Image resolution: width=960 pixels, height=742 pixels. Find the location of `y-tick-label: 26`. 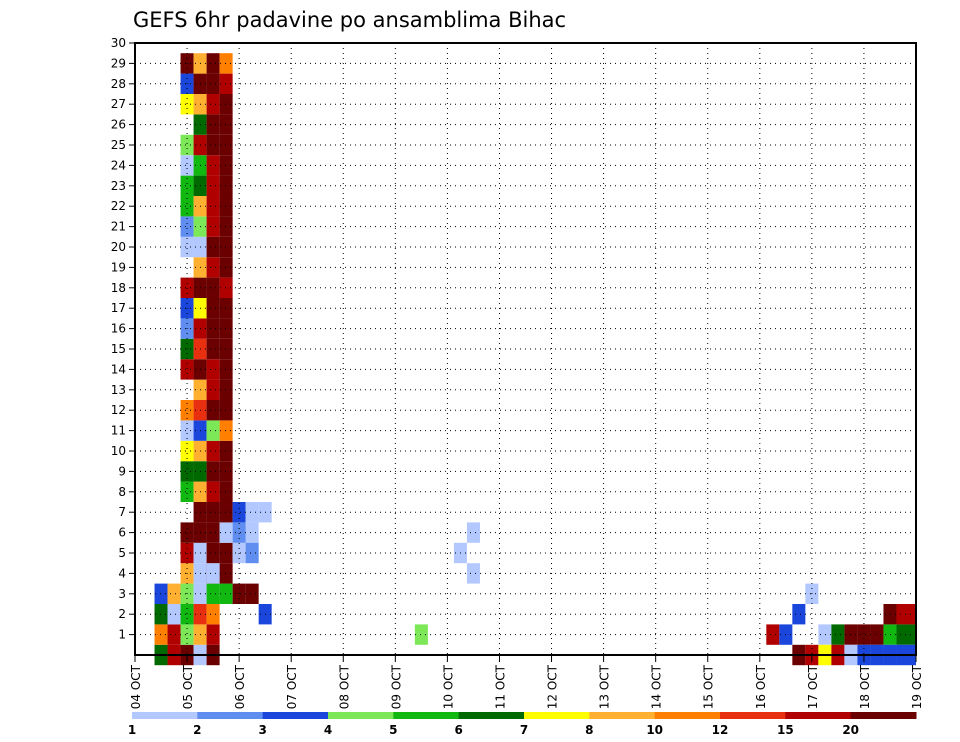

y-tick-label: 26 is located at coordinates (118, 125).